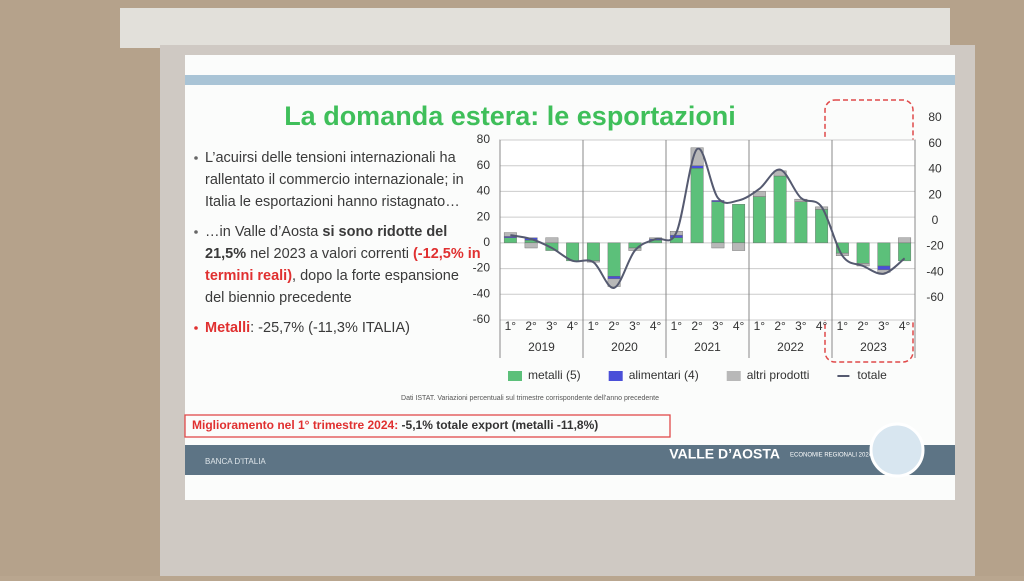  I want to click on legend-label: totale, so click(872, 375).